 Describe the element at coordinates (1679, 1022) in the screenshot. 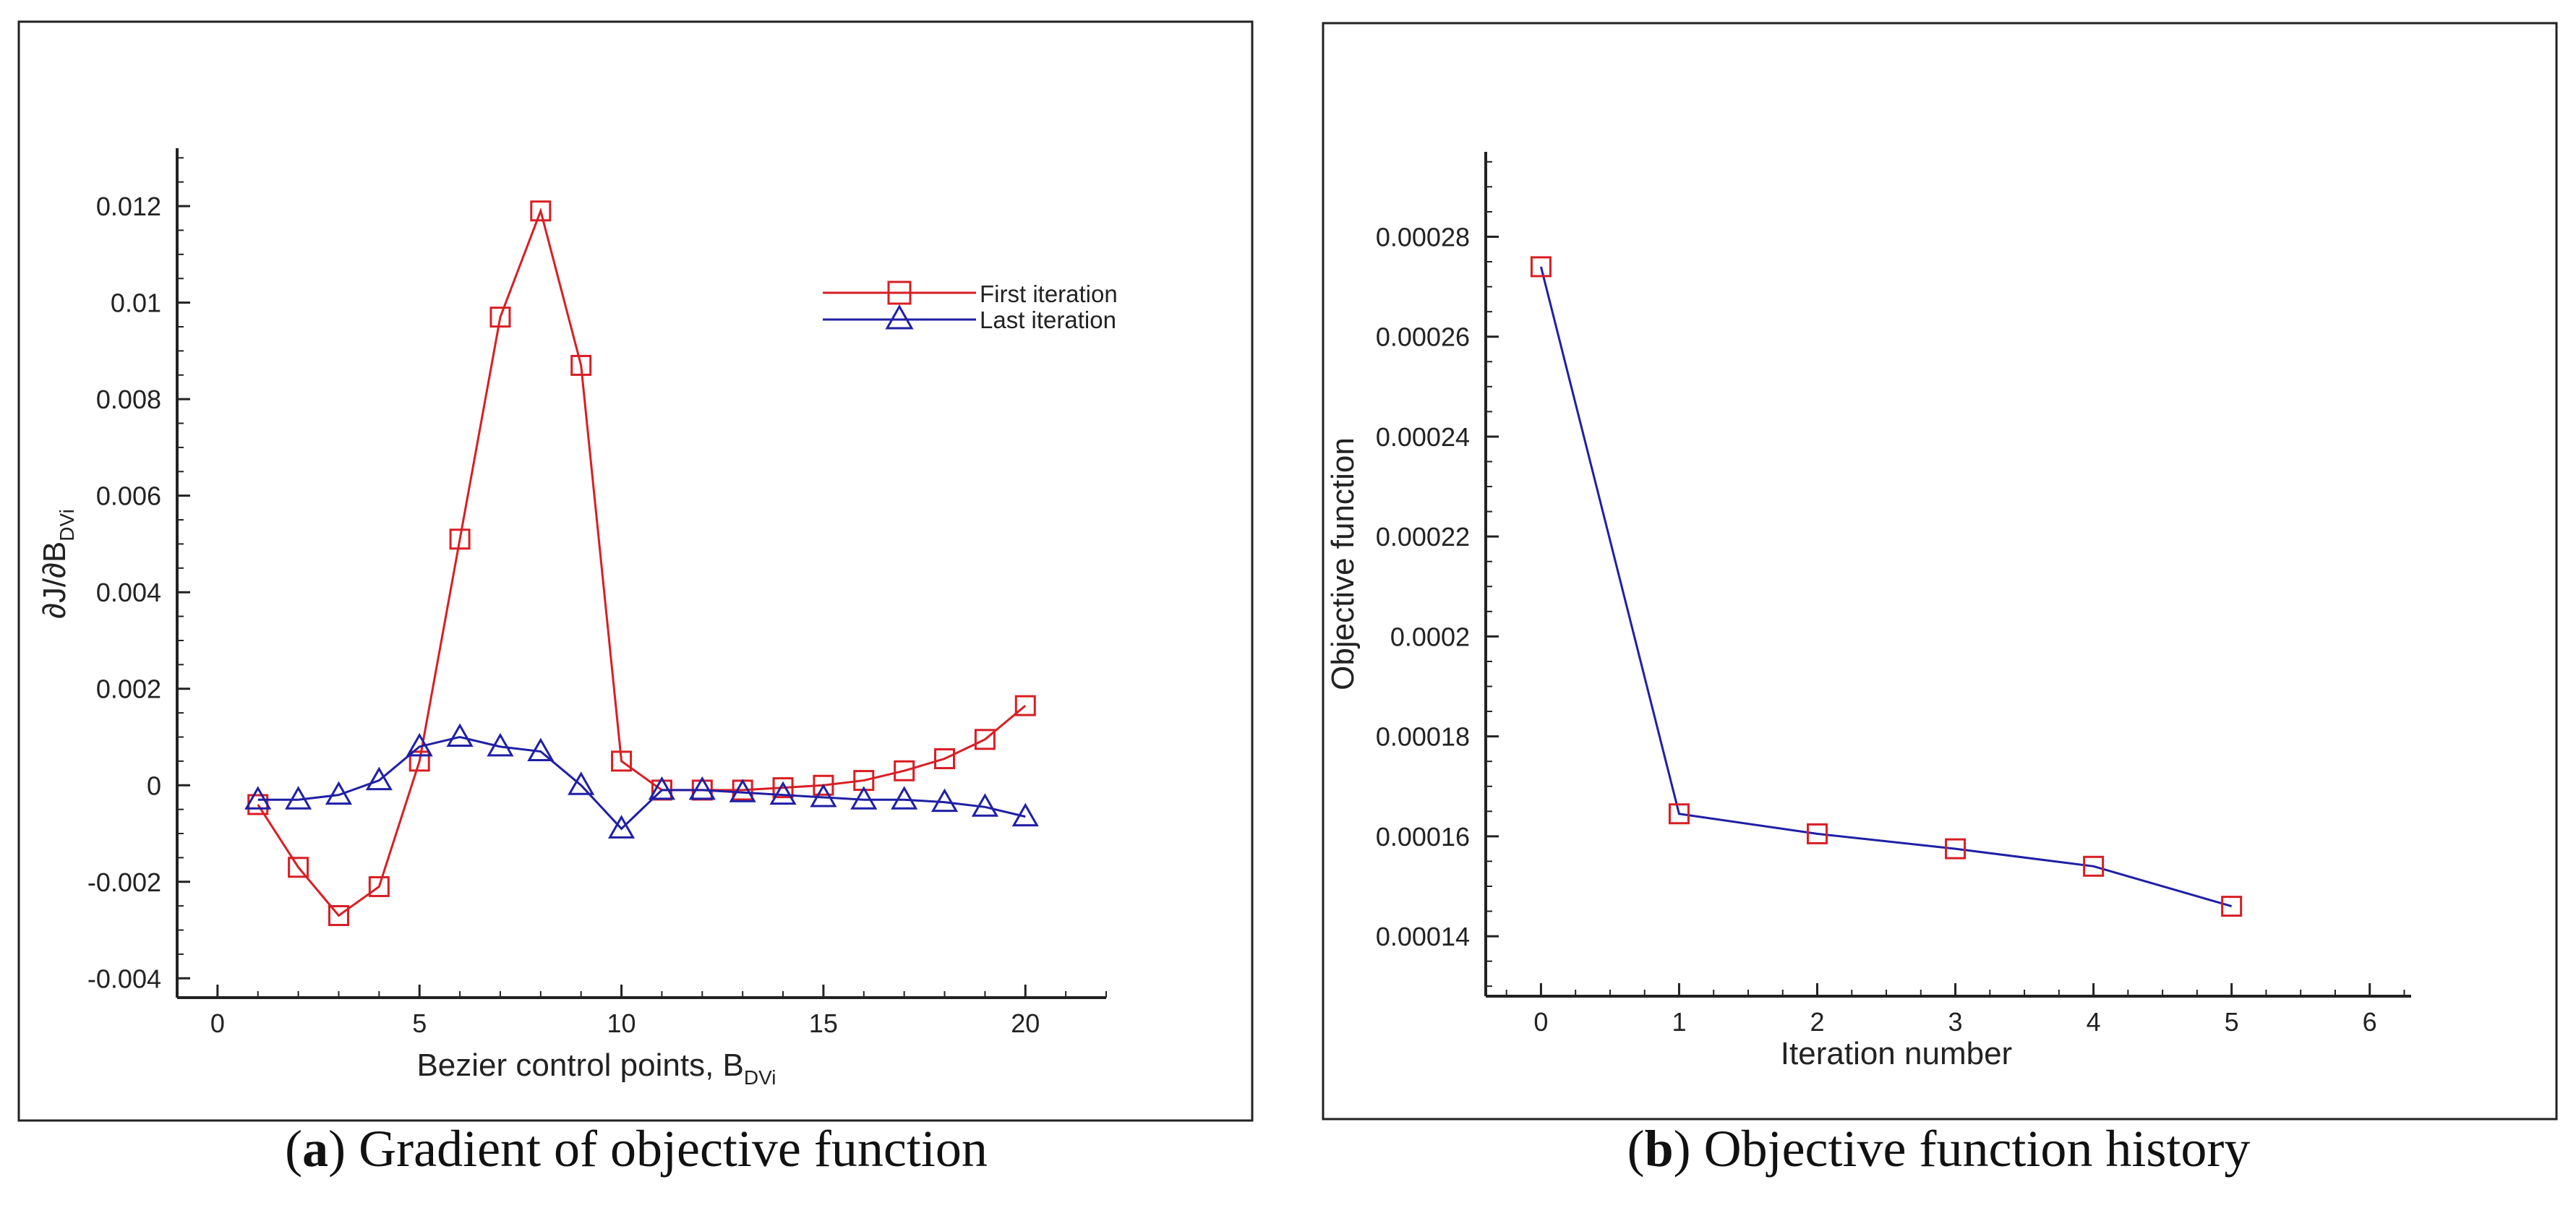

I see `x-tick-label: 1` at that location.